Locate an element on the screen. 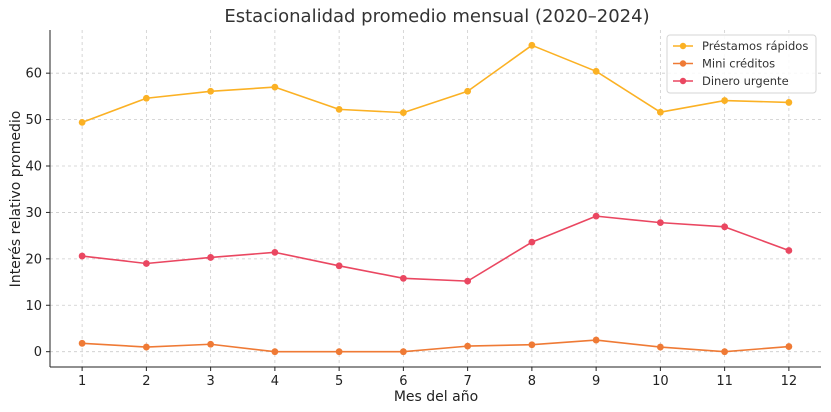  legend-label: Mini créditos is located at coordinates (738, 64).